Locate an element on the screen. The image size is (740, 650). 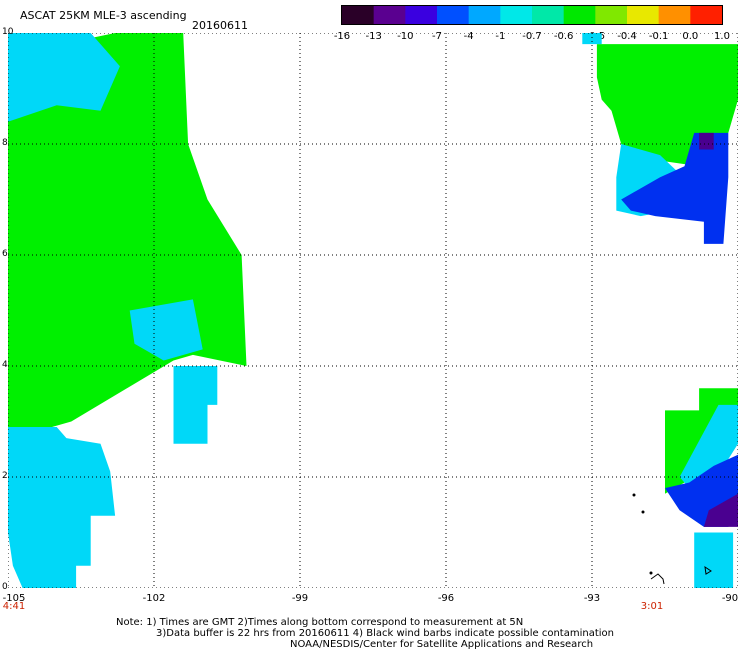
swath-west-cyan-box is located at coordinates (195, 405).